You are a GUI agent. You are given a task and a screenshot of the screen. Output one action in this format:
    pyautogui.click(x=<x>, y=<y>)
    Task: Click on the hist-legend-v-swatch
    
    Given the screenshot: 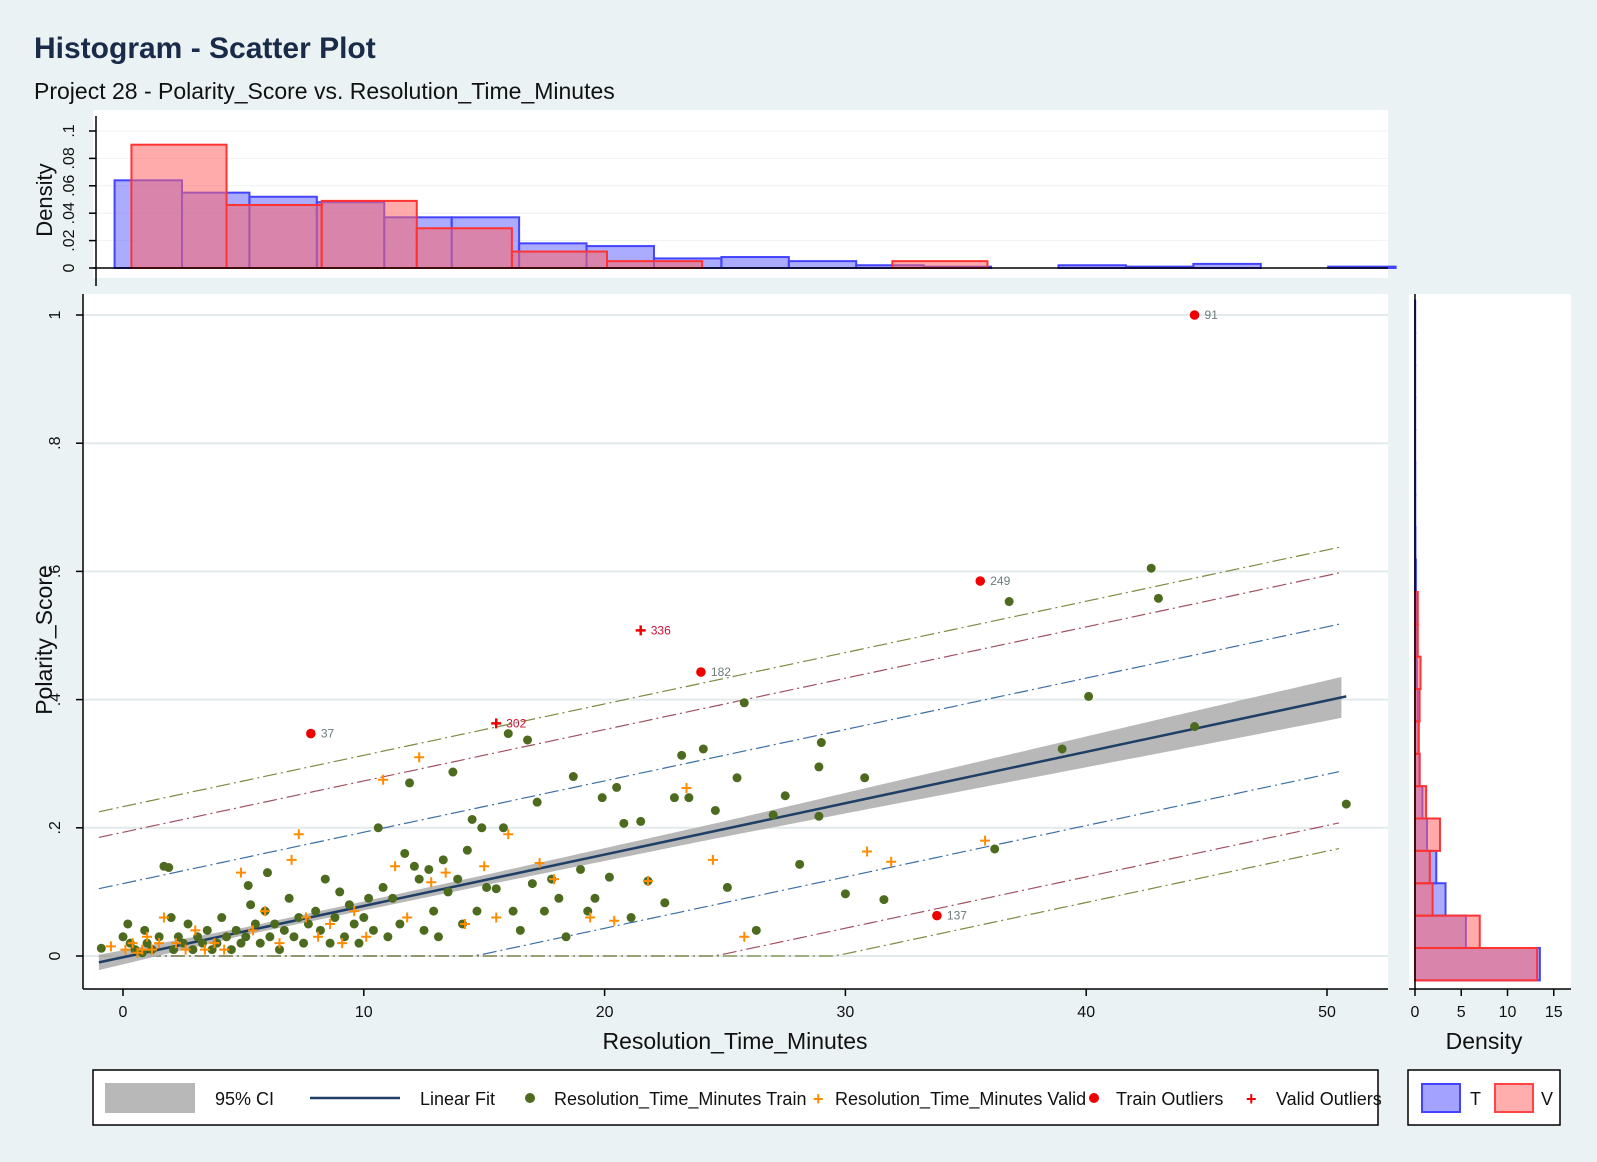 What is the action you would take?
    pyautogui.click(x=1514, y=1098)
    